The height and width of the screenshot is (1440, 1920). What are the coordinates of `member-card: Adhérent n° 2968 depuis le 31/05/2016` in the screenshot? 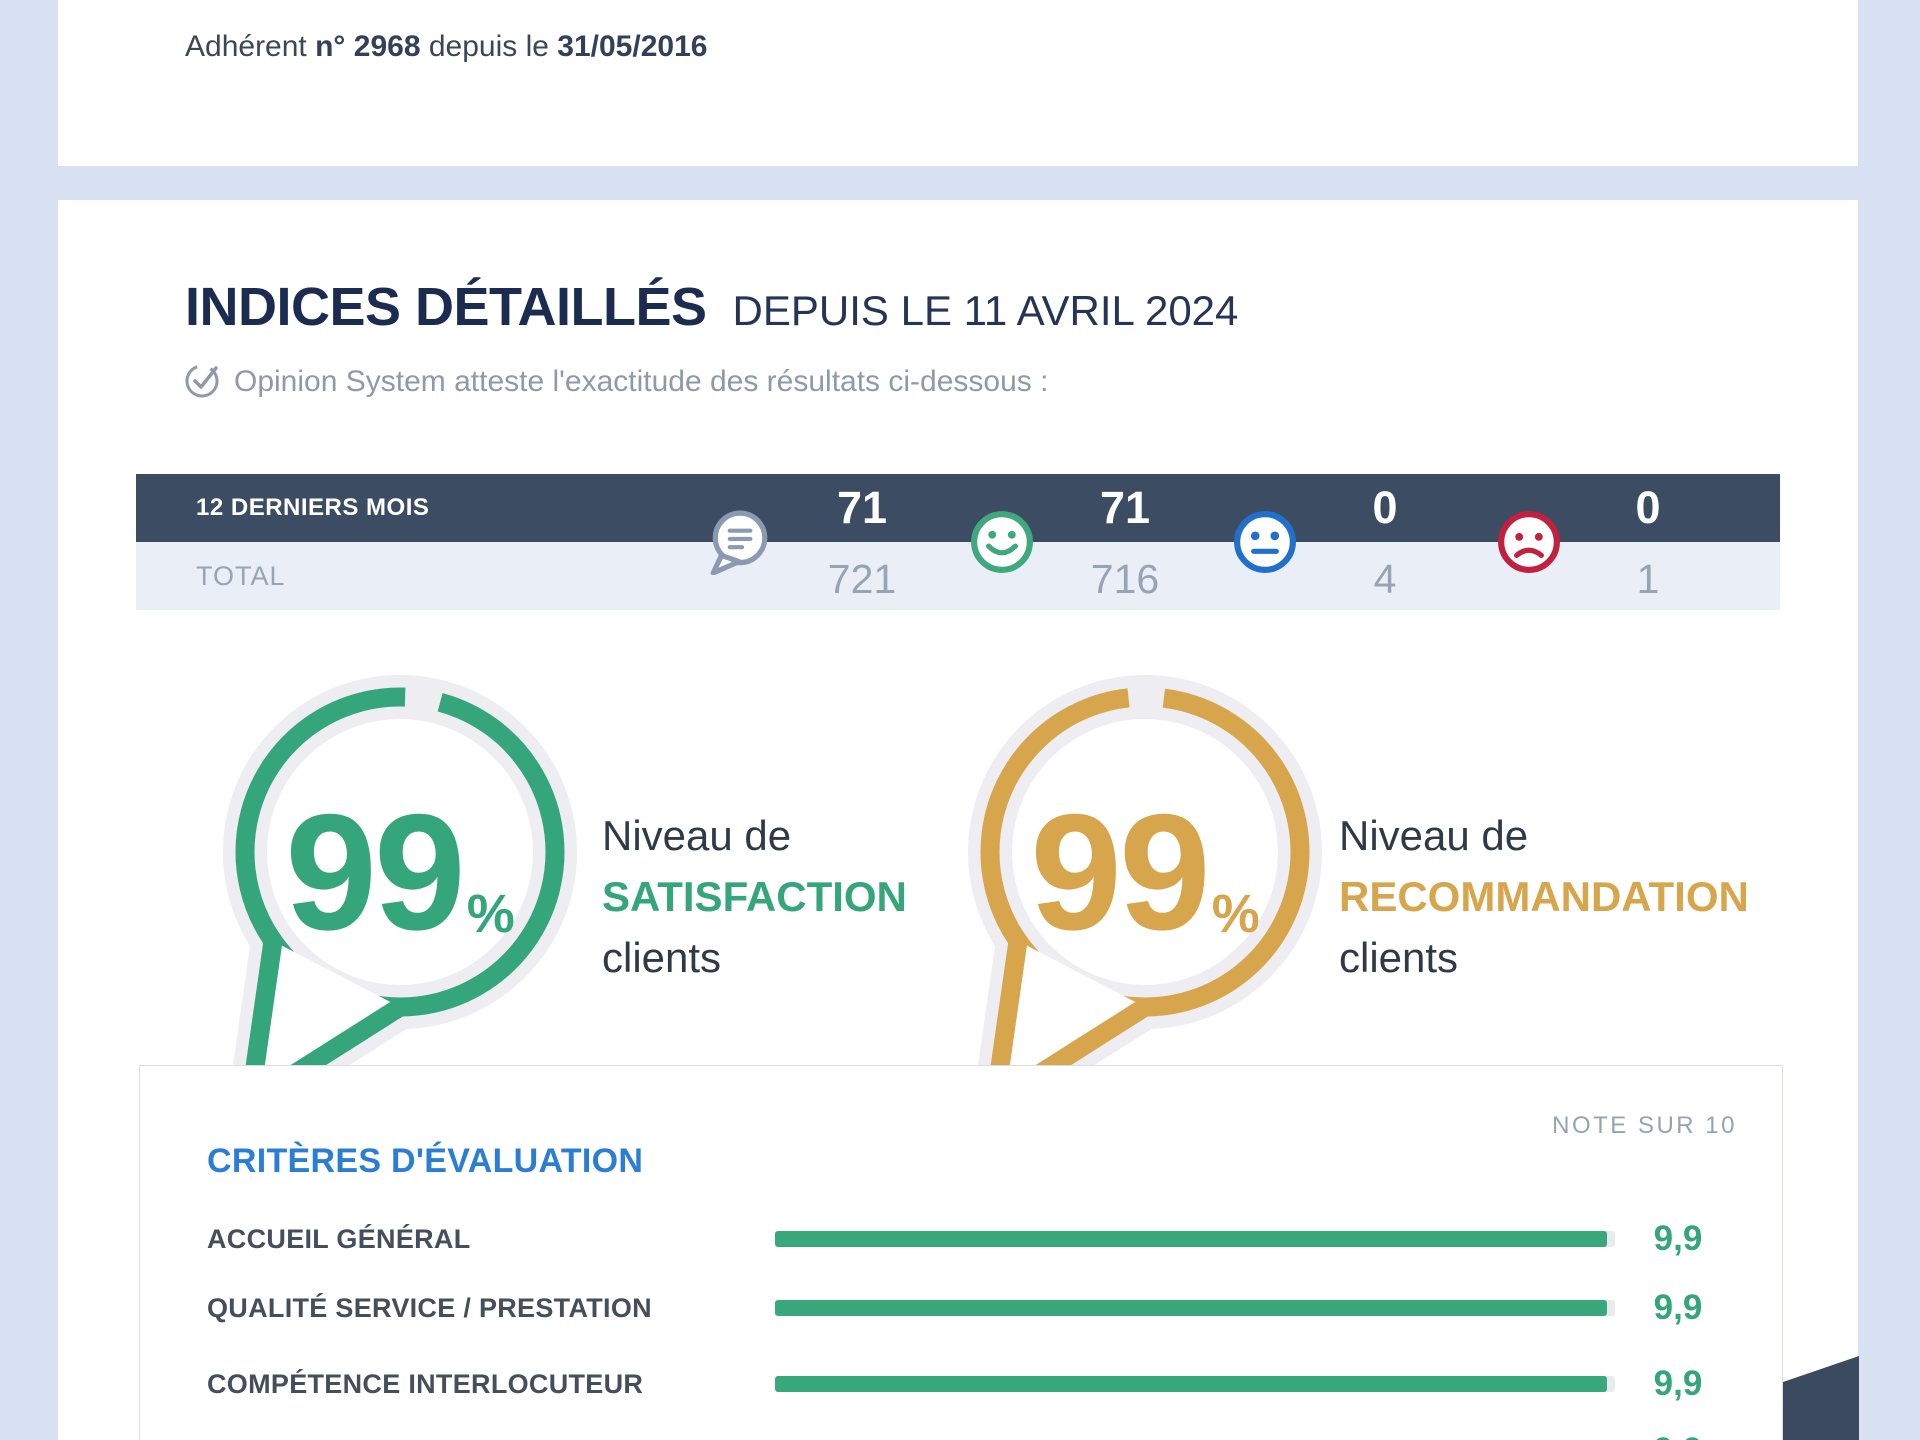 It's located at (958, 83).